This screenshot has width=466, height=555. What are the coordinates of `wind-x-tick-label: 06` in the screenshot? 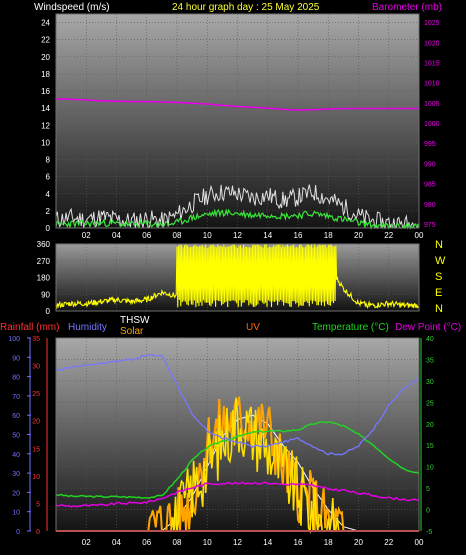 It's located at (146, 235).